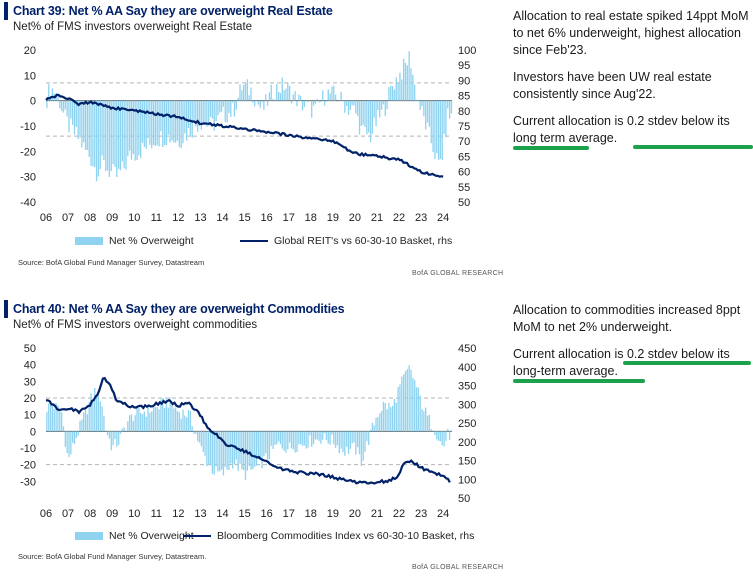 The image size is (753, 585). What do you see at coordinates (467, 480) in the screenshot?
I see `y2-tick-label: 100` at bounding box center [467, 480].